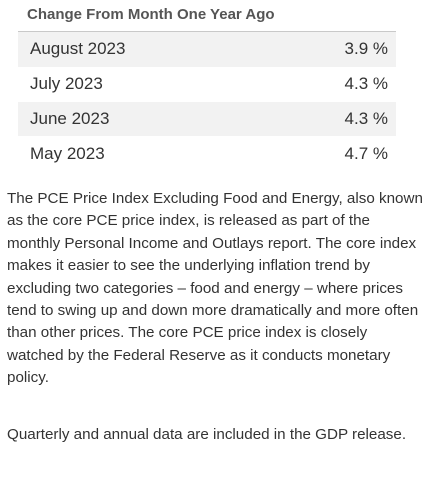  Describe the element at coordinates (207, 49) in the screenshot. I see `table-row: August 2023 3.9 %` at that location.